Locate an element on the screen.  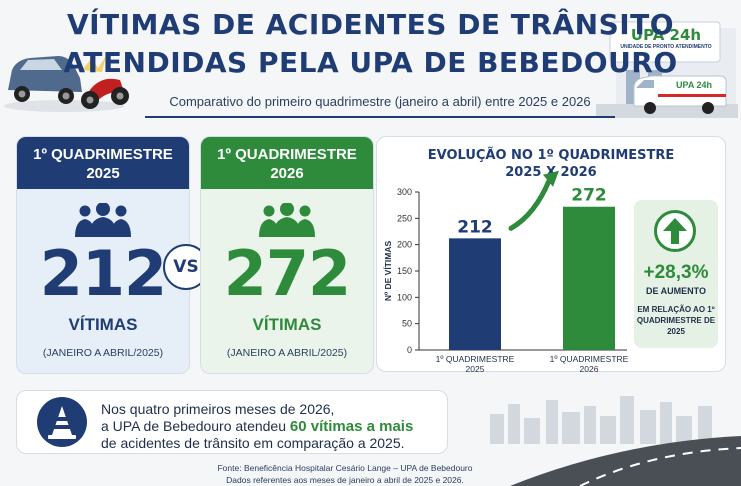
card-2026-heading: 1º QUADRIMESTRE 2026 is located at coordinates (287, 163).